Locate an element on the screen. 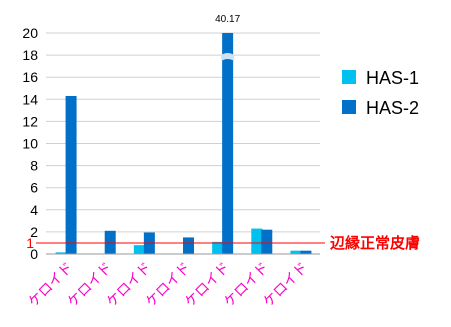  y-tick-label: 6 is located at coordinates (34, 188).